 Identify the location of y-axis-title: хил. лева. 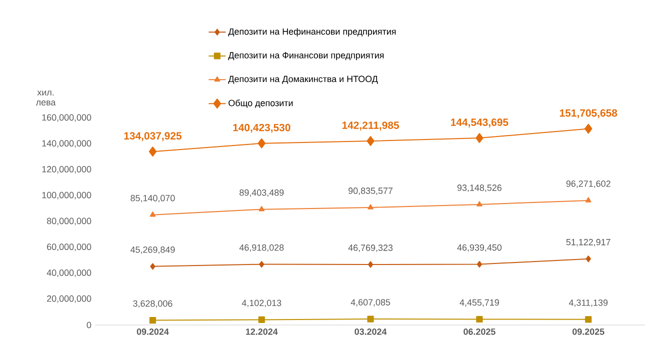
(46, 98).